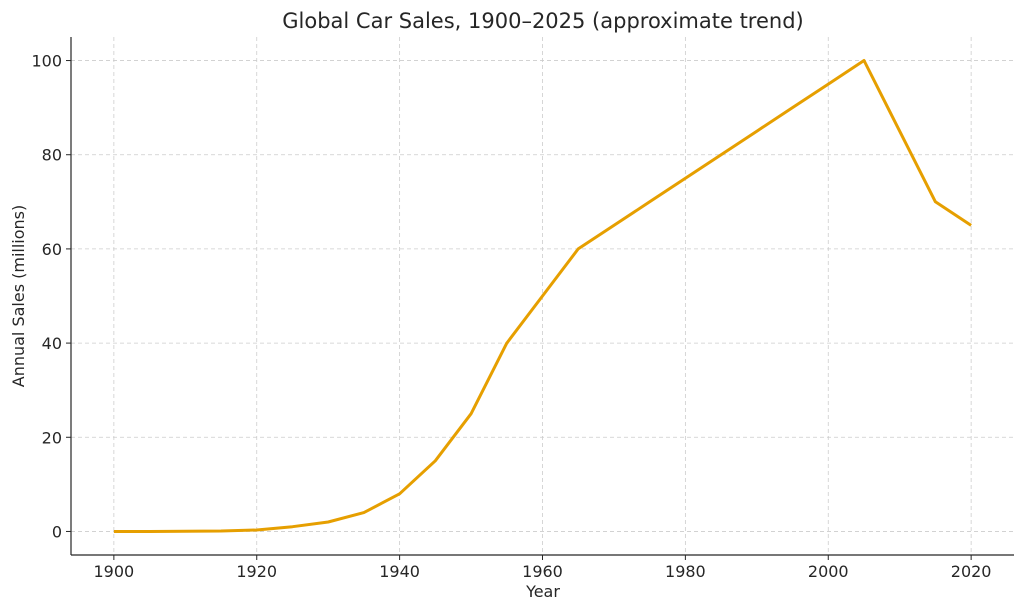 The image size is (1024, 615). Describe the element at coordinates (971, 571) in the screenshot. I see `x-tick-label: 2020` at that location.